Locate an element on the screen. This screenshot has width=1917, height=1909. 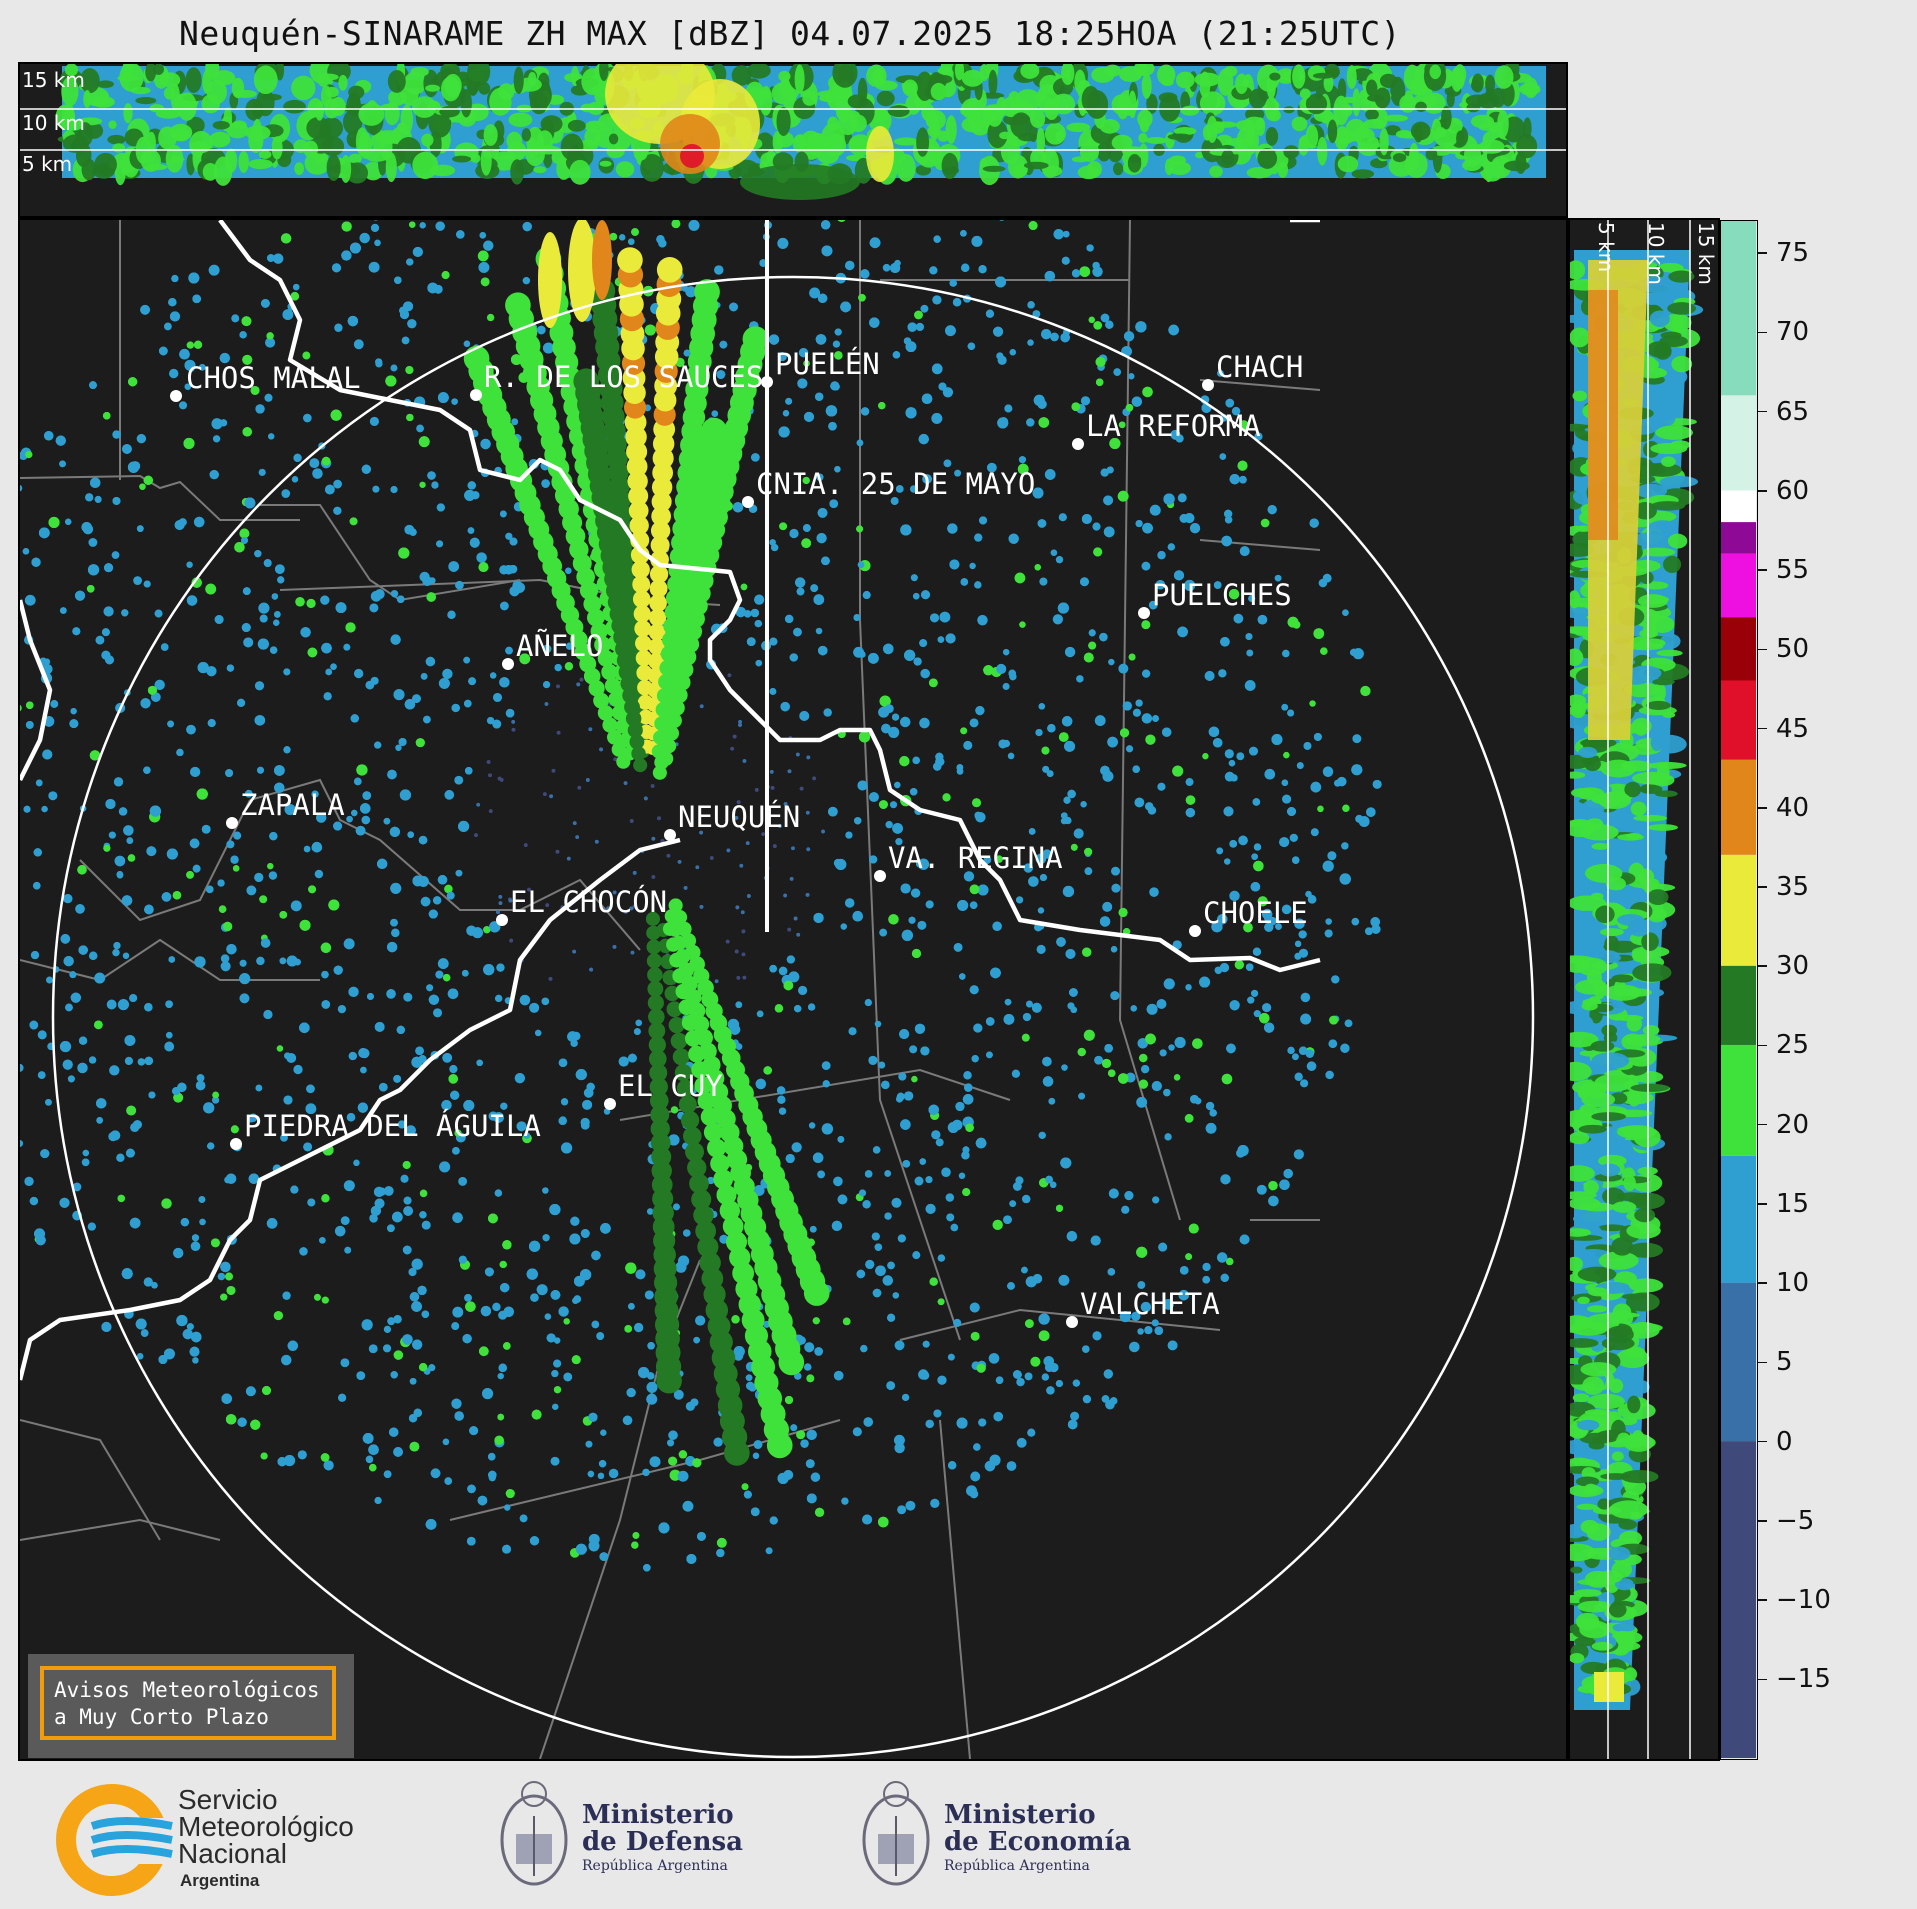
top-storm-core is located at coordinates (800, 182).